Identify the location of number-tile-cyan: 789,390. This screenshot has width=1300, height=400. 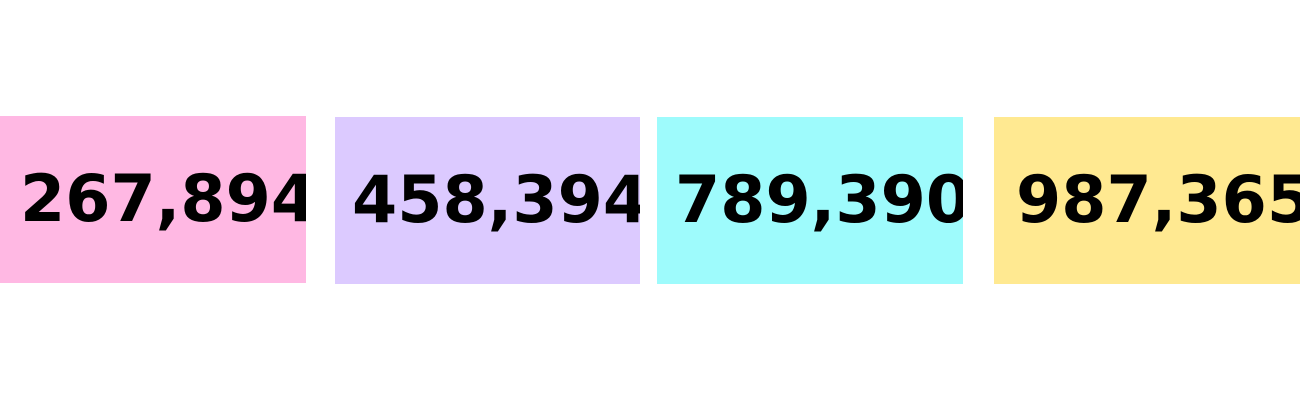
(810, 200).